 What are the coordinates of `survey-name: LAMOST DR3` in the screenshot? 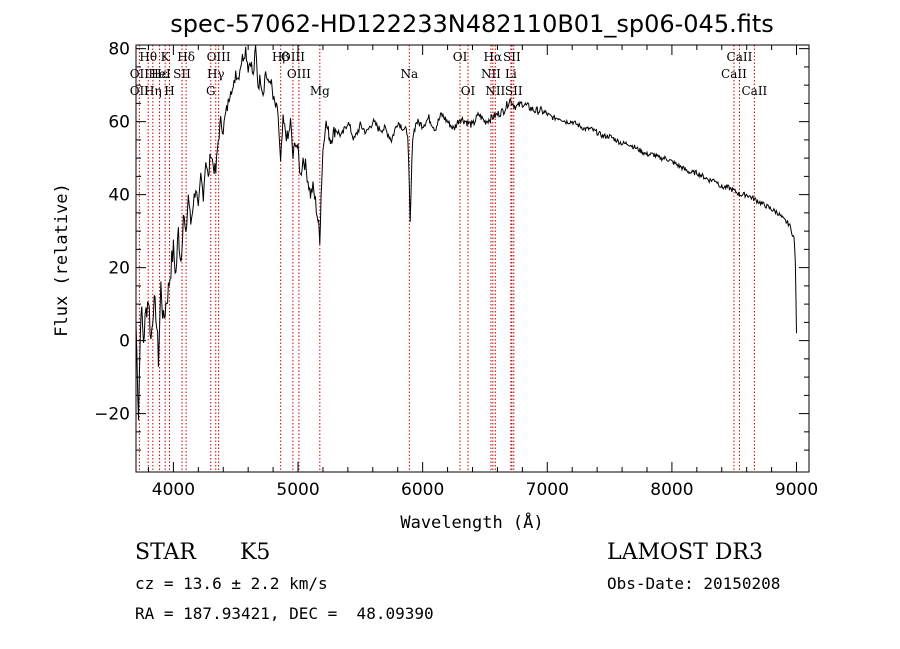 It's located at (685, 552).